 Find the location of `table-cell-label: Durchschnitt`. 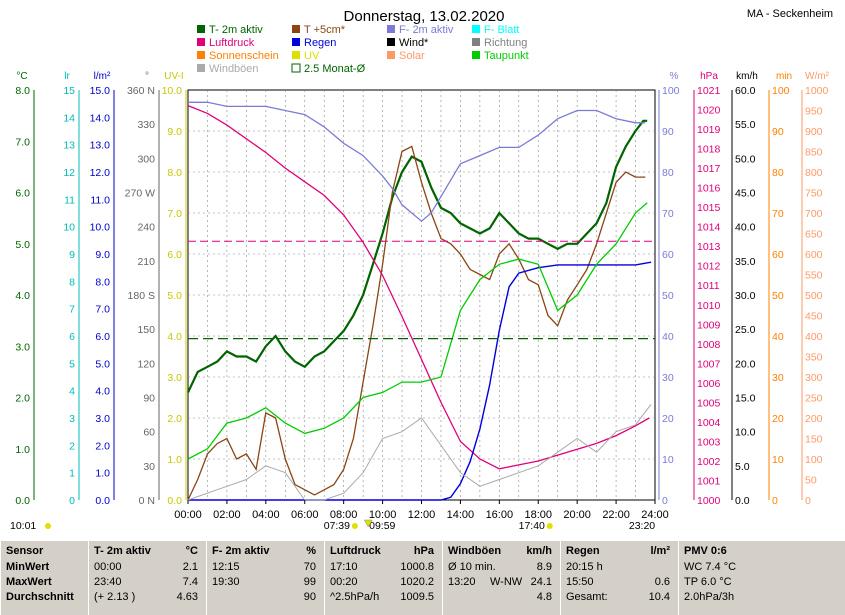

table-cell-label: Durchschnitt is located at coordinates (40, 597).